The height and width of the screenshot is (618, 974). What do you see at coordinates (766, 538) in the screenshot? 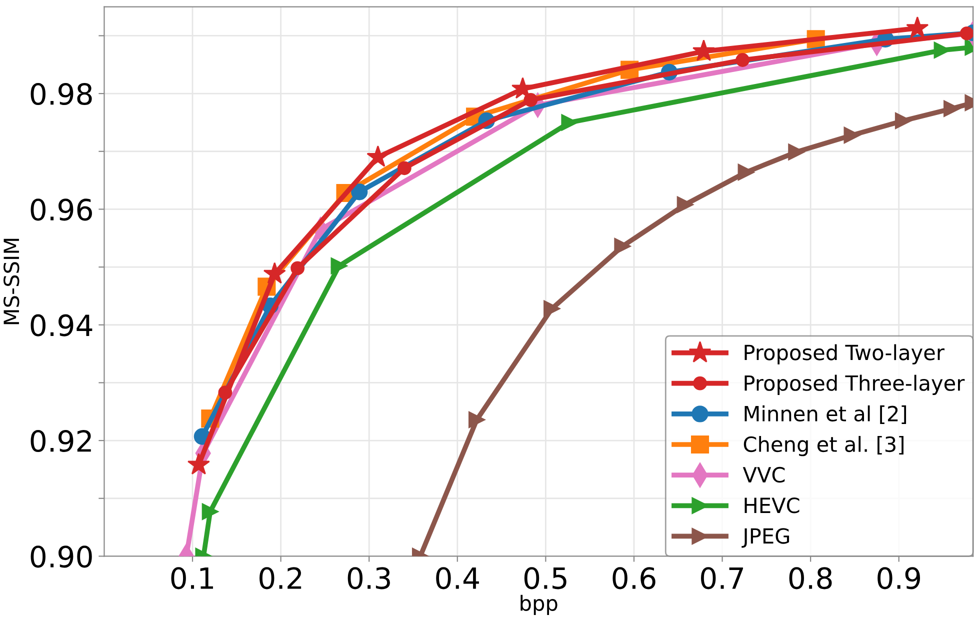
I see `legend-label: JPEG` at bounding box center [766, 538].